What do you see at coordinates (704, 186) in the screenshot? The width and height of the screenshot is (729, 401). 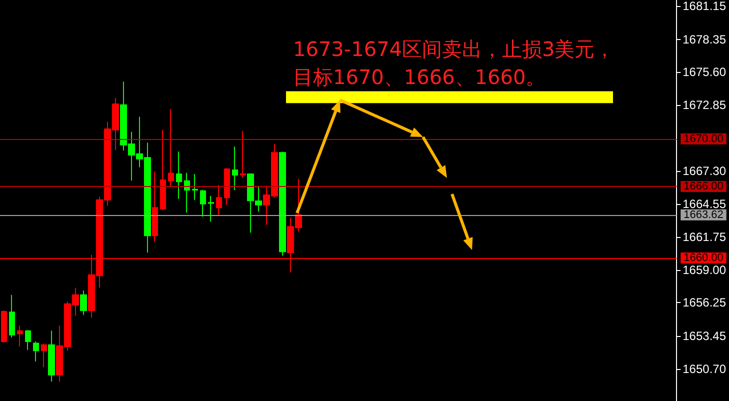 I see `ref-line-label: 1666.00` at bounding box center [704, 186].